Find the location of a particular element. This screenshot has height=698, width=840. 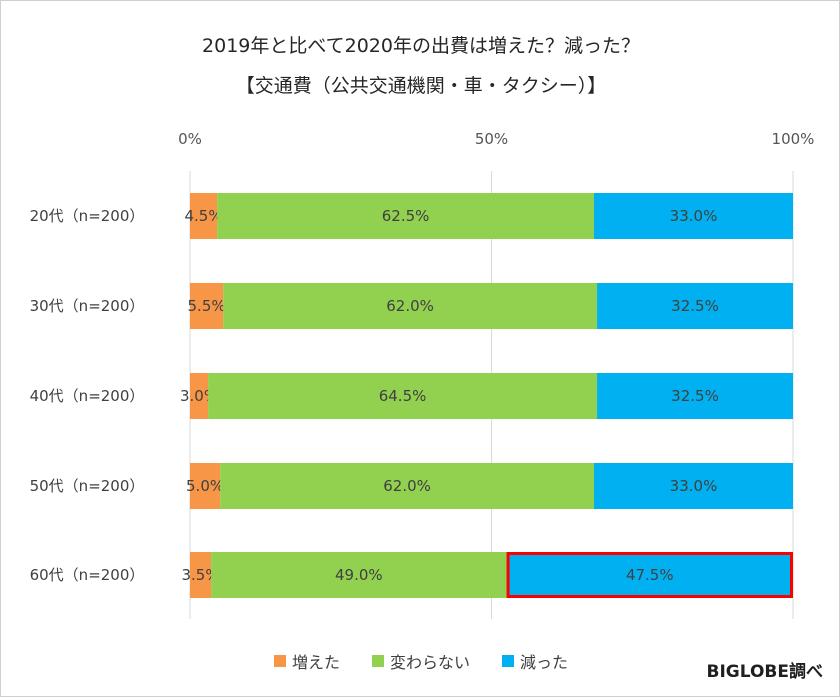

category-label: 40代（n=200） is located at coordinates (87, 396).